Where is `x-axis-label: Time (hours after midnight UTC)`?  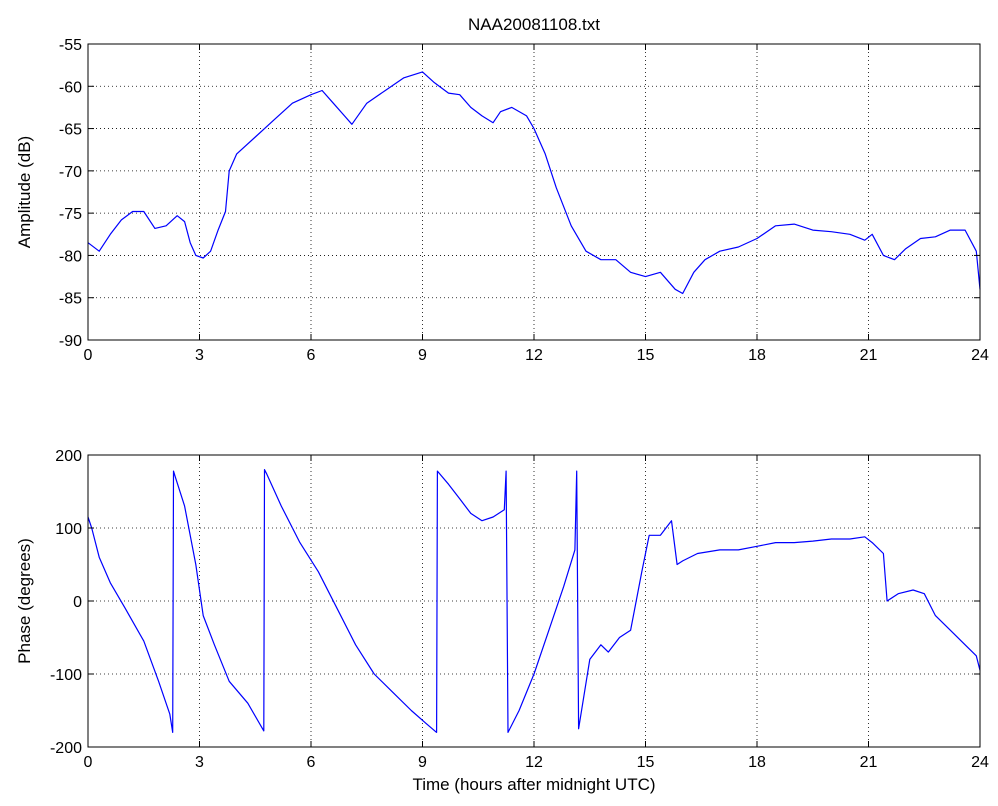 x-axis-label: Time (hours after midnight UTC) is located at coordinates (533, 784).